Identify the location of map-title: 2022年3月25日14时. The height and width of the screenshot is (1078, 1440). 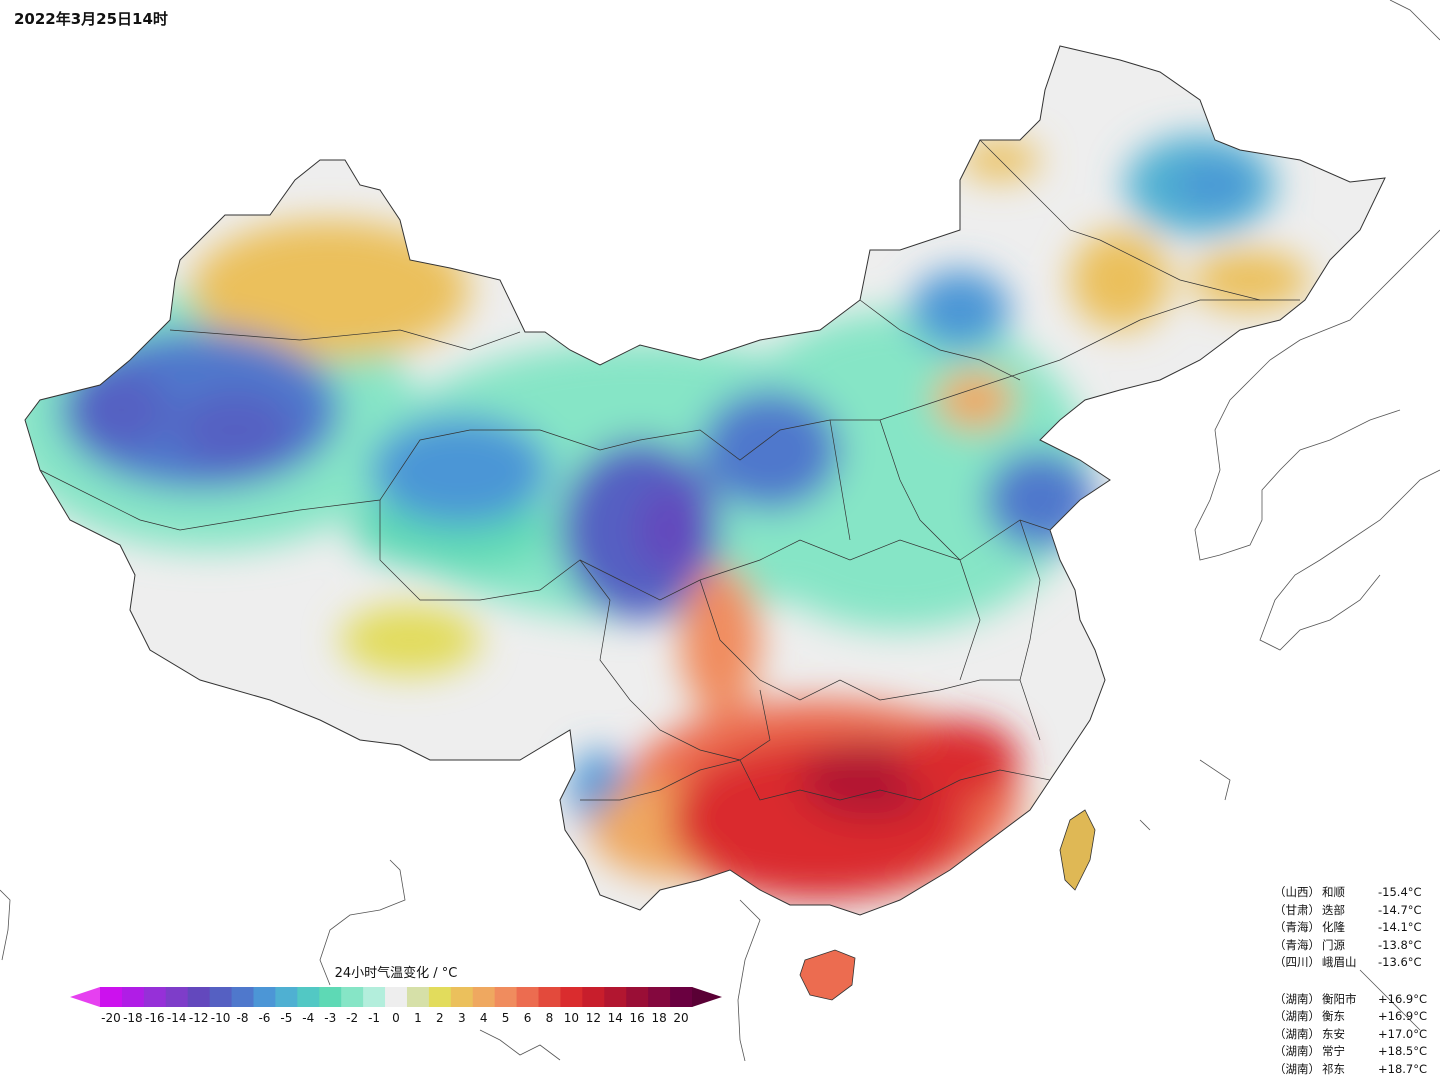
(91, 18).